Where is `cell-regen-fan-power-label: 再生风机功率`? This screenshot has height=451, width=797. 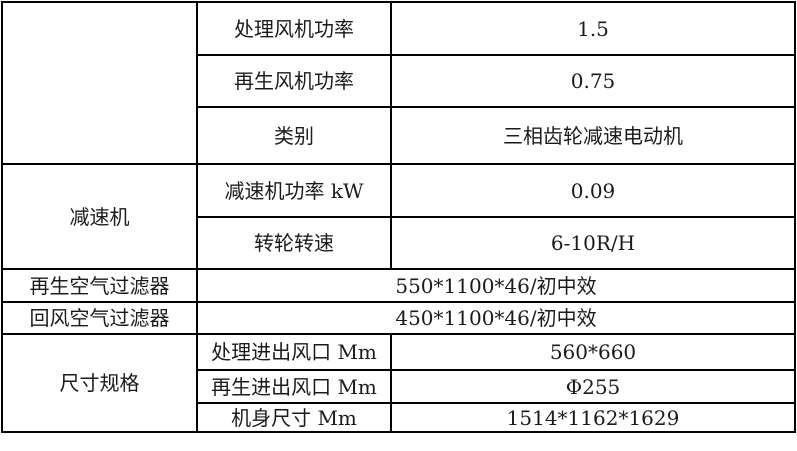 cell-regen-fan-power-label: 再生风机功率 is located at coordinates (294, 81).